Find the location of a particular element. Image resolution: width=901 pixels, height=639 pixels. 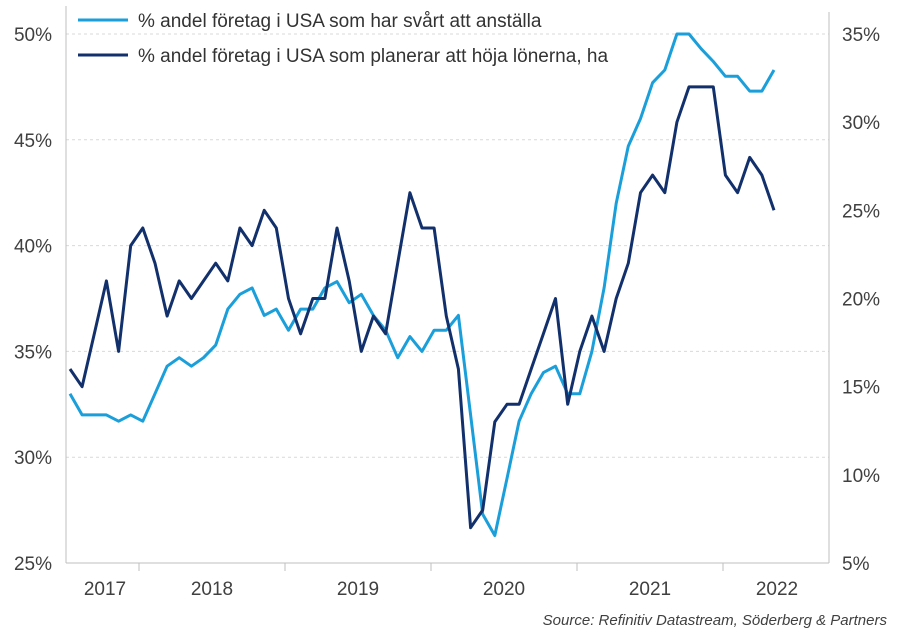

x-tick-label: 2022 is located at coordinates (777, 589).